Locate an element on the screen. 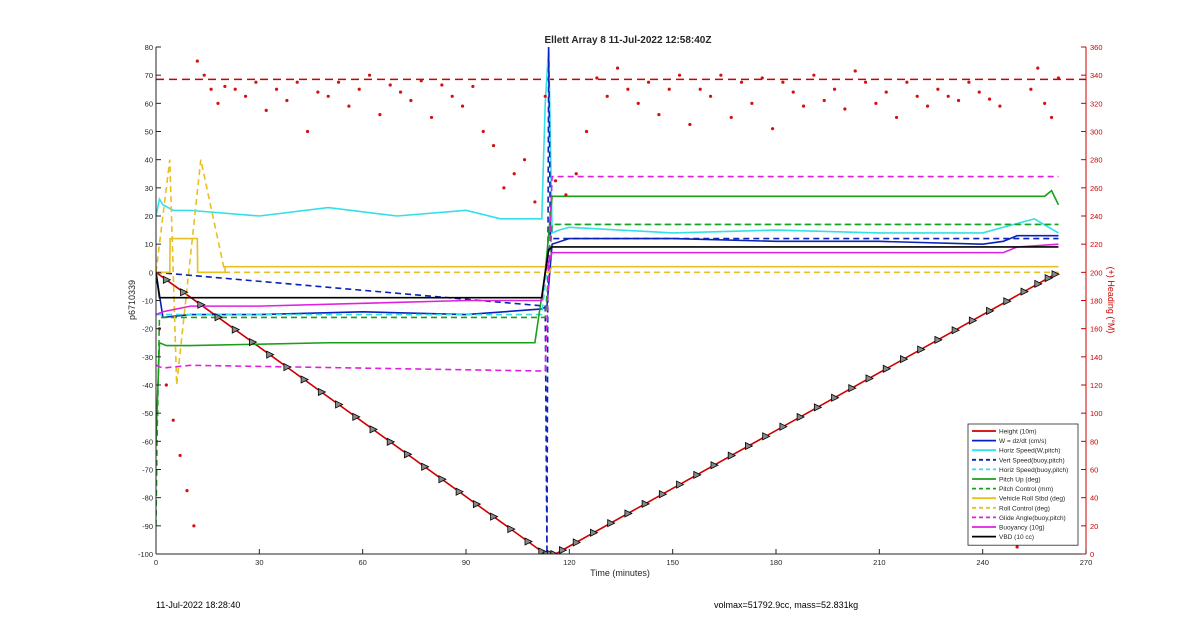 This screenshot has height=622, width=1200. legend-entry-label: W = dz/dt (cm/s) is located at coordinates (1023, 441).